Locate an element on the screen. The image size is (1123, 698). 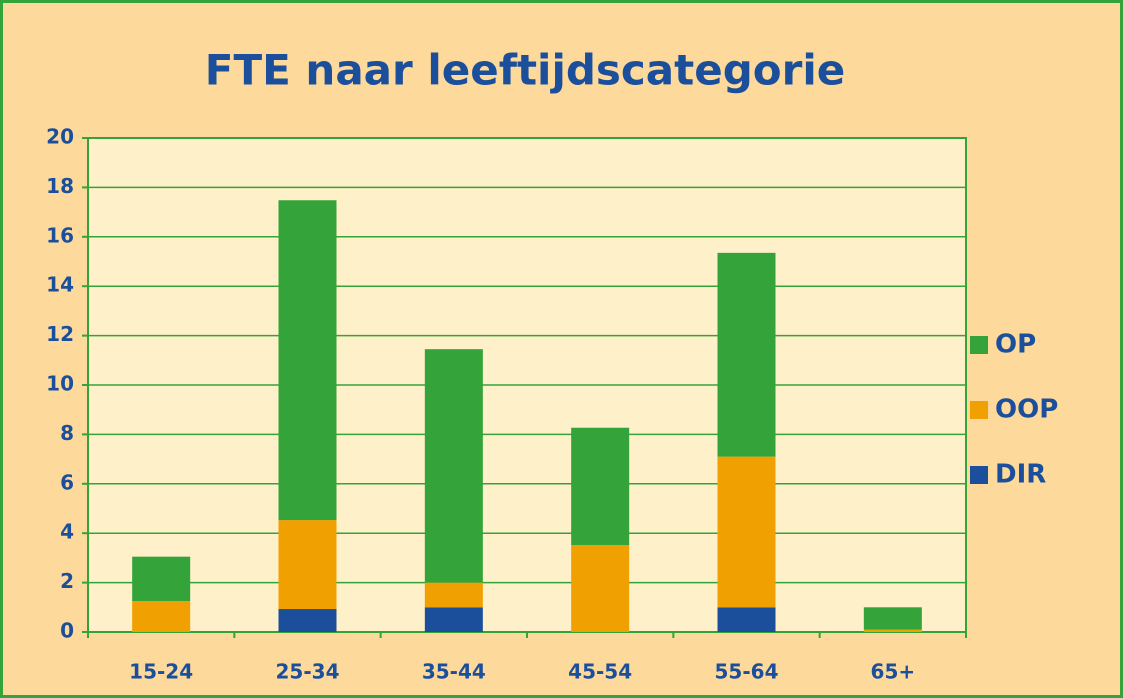
x-tick-label: 25-34 is located at coordinates (308, 672).